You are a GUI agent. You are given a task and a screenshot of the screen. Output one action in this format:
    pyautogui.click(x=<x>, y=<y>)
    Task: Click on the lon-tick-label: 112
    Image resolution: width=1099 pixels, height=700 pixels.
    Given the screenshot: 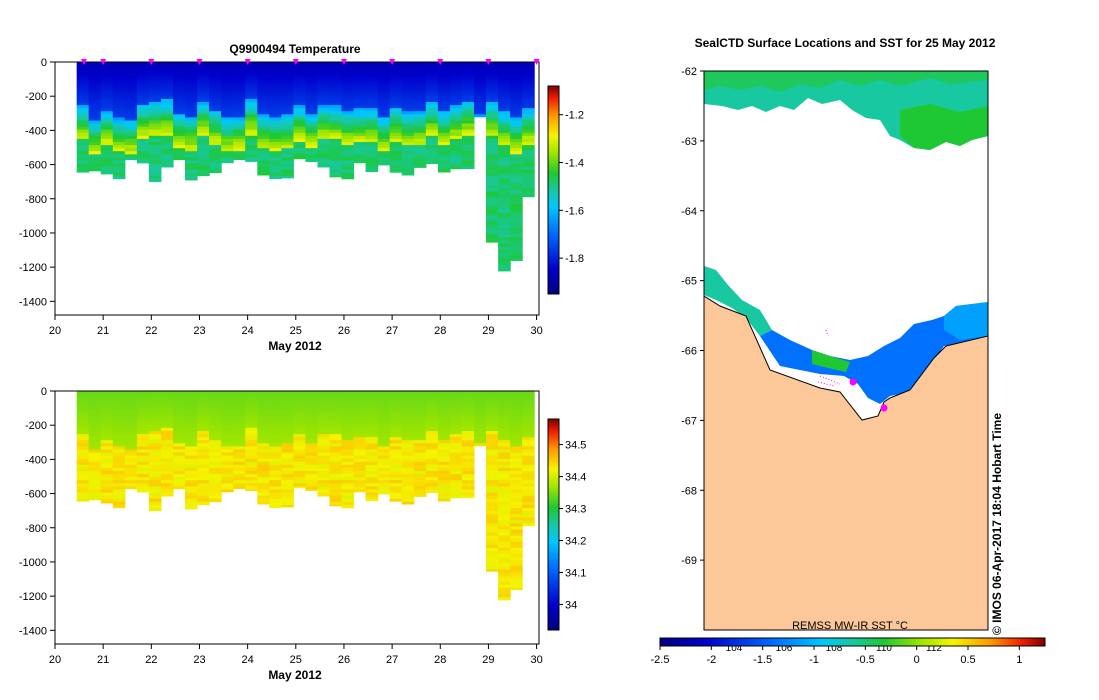 What is the action you would take?
    pyautogui.click(x=934, y=648)
    